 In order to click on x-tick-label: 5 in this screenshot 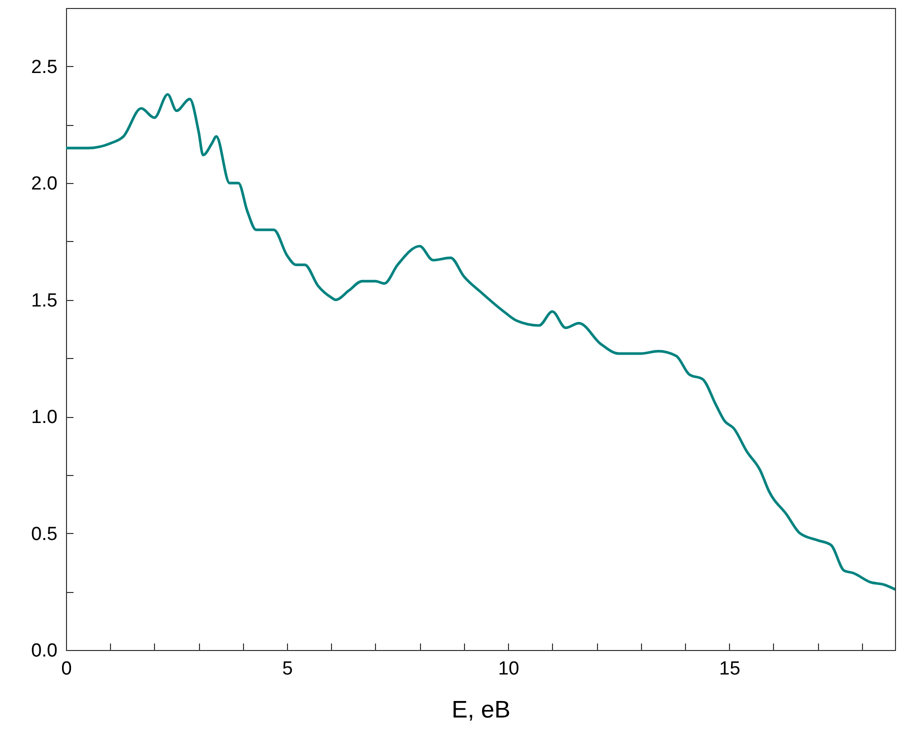, I will do `click(287, 669)`.